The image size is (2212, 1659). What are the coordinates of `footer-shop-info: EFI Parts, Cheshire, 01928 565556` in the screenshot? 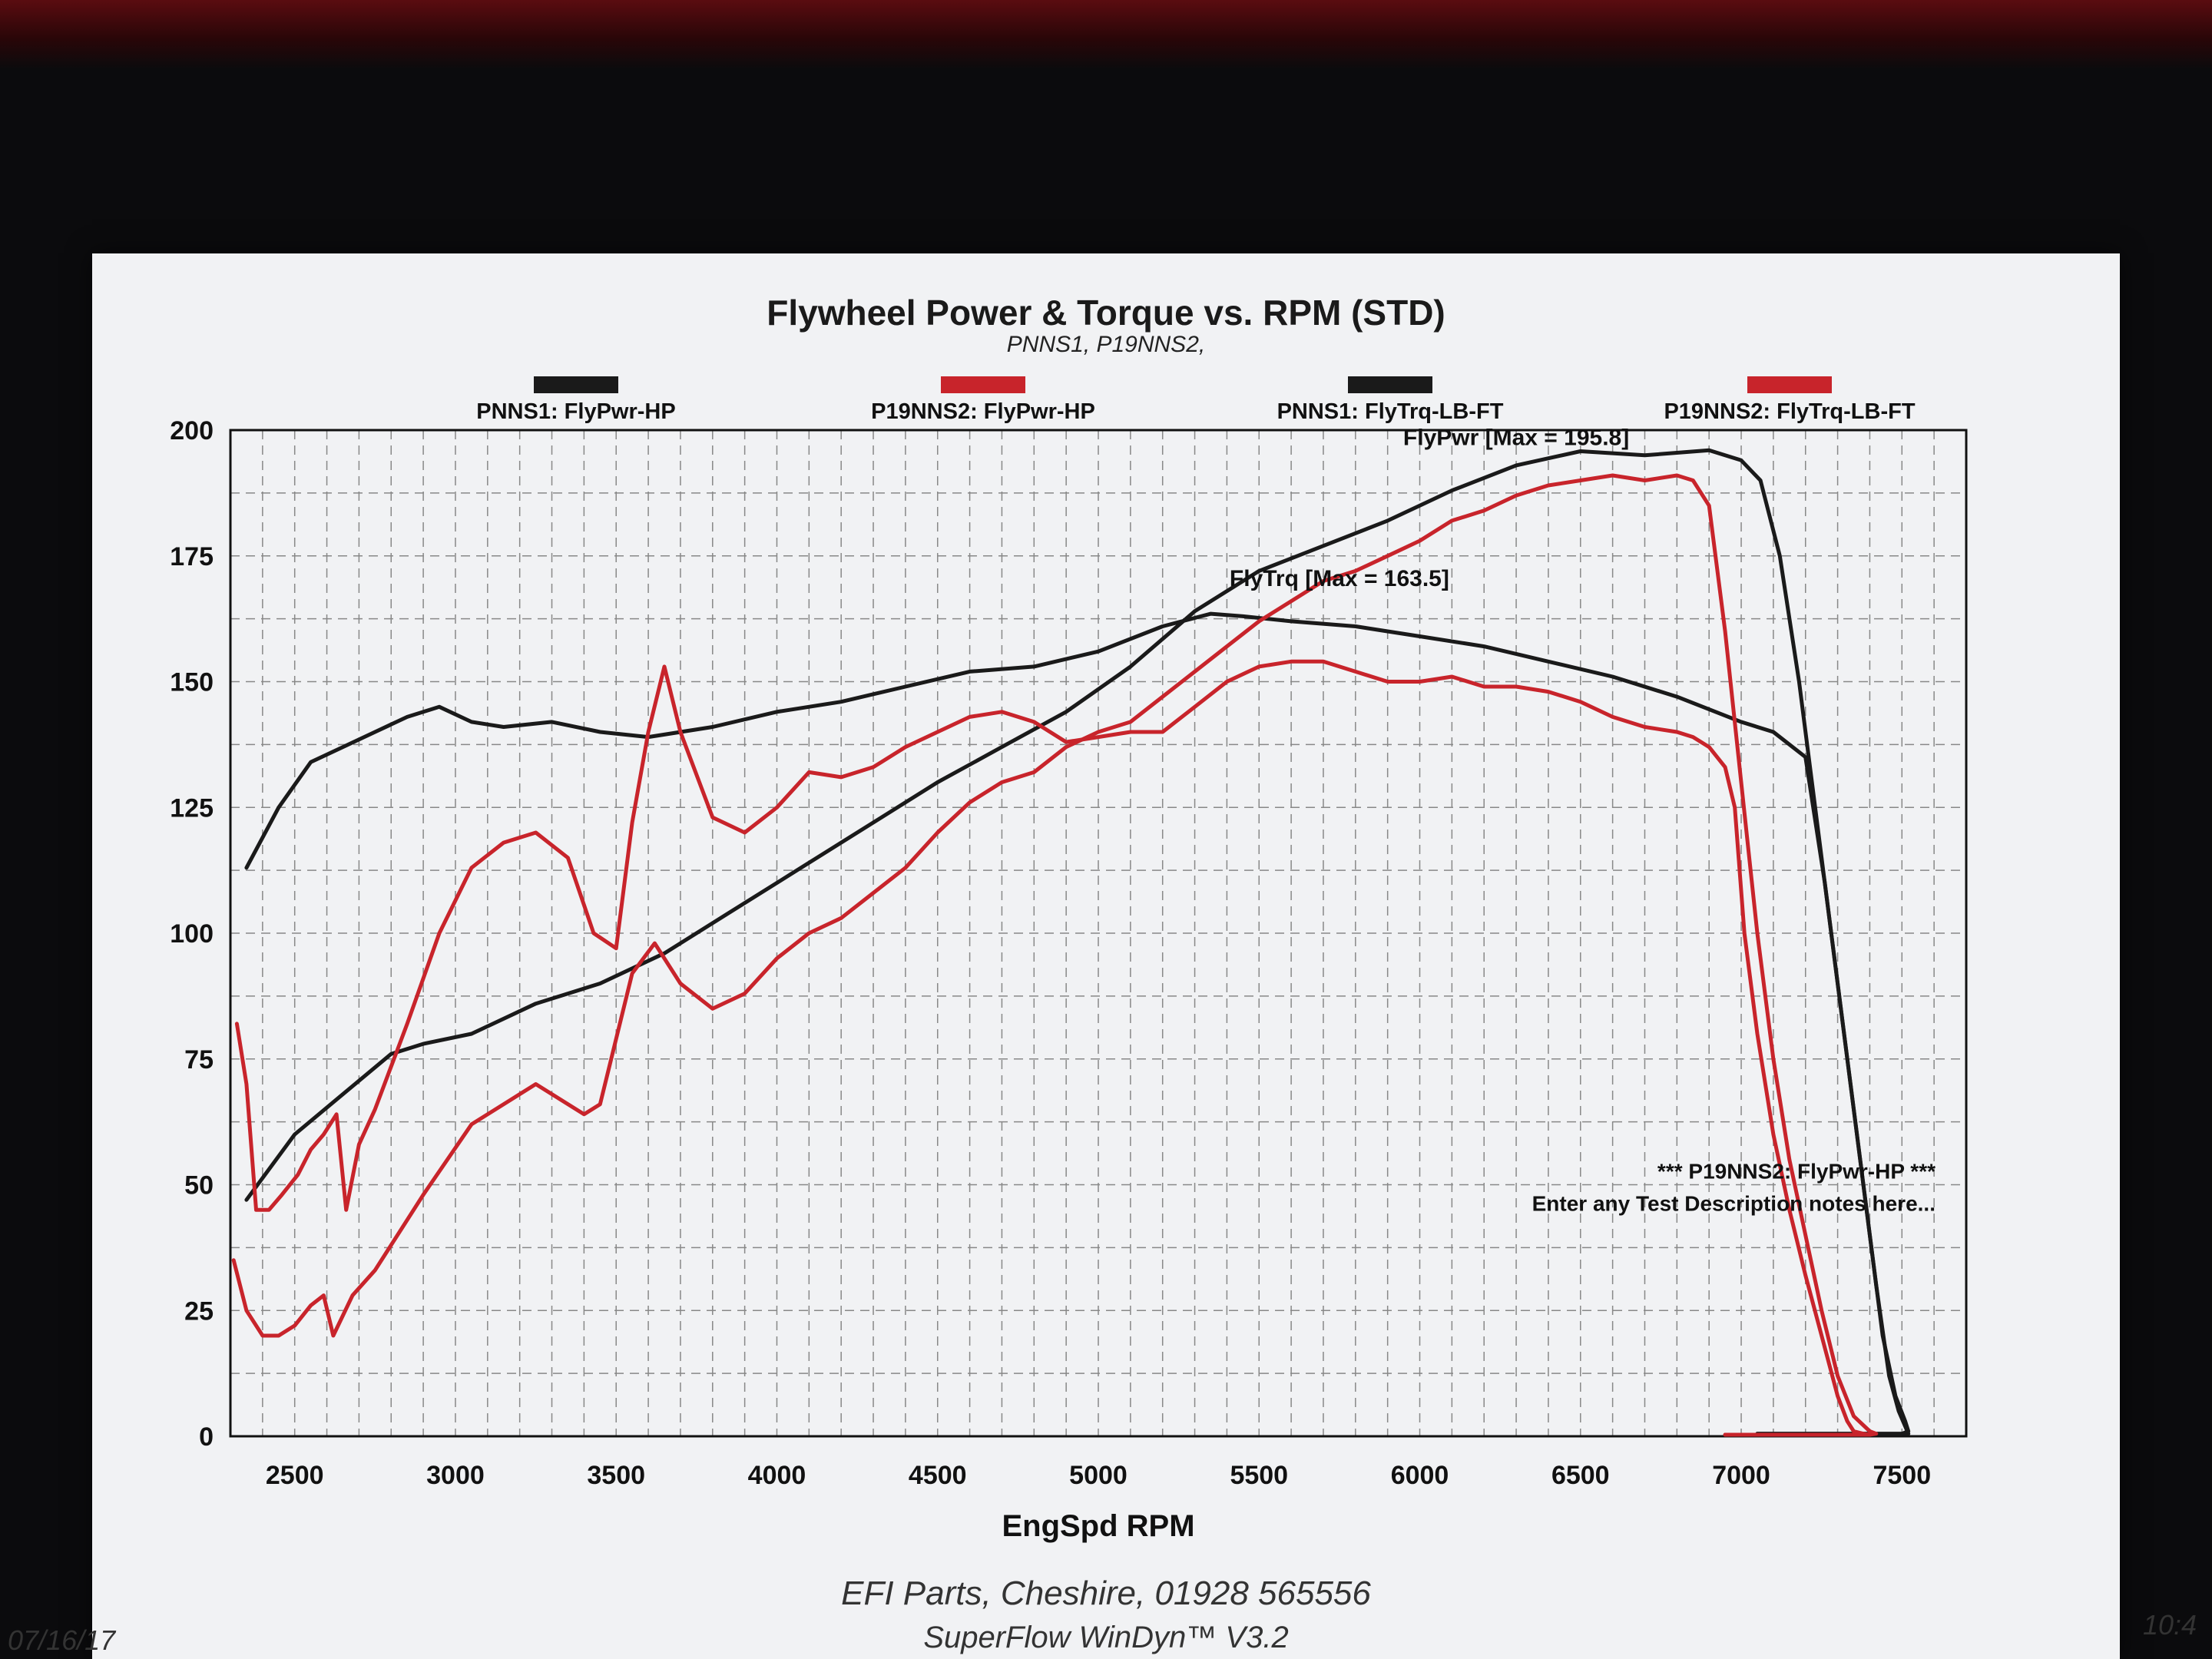 It's located at (1106, 1594).